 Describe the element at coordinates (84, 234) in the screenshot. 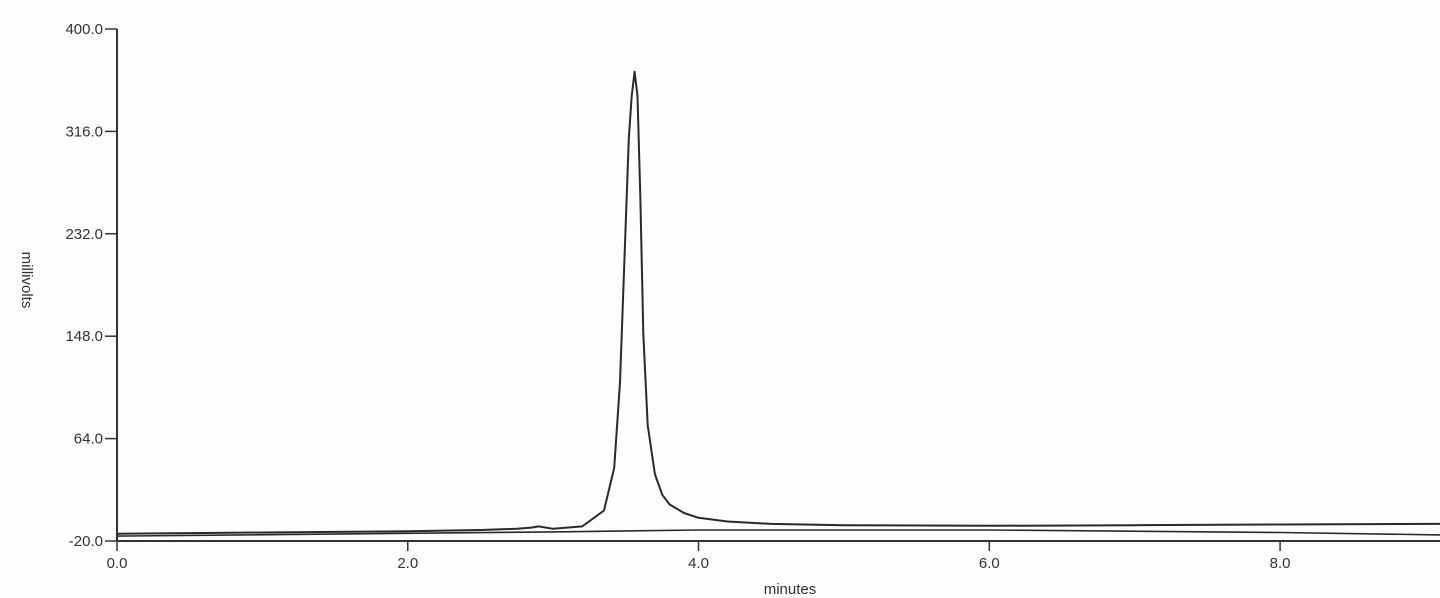

I see `y-tick-label: 232.0` at that location.